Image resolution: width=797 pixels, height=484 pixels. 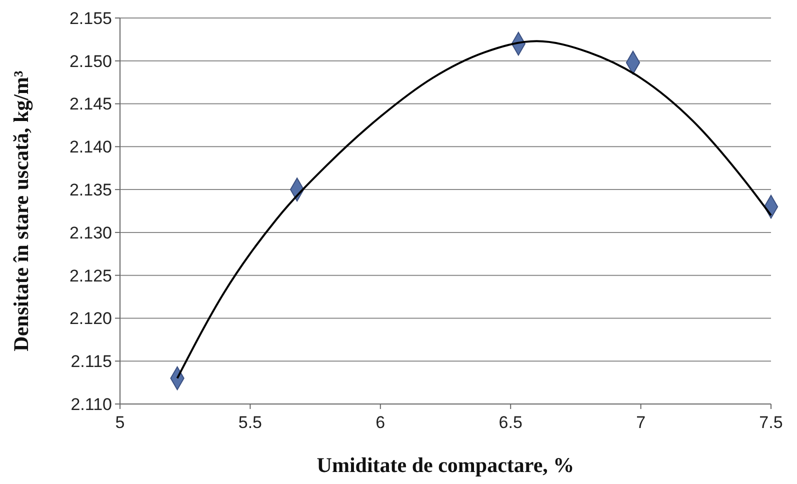 What do you see at coordinates (91, 404) in the screenshot?
I see `y-tick-label: 2.110` at bounding box center [91, 404].